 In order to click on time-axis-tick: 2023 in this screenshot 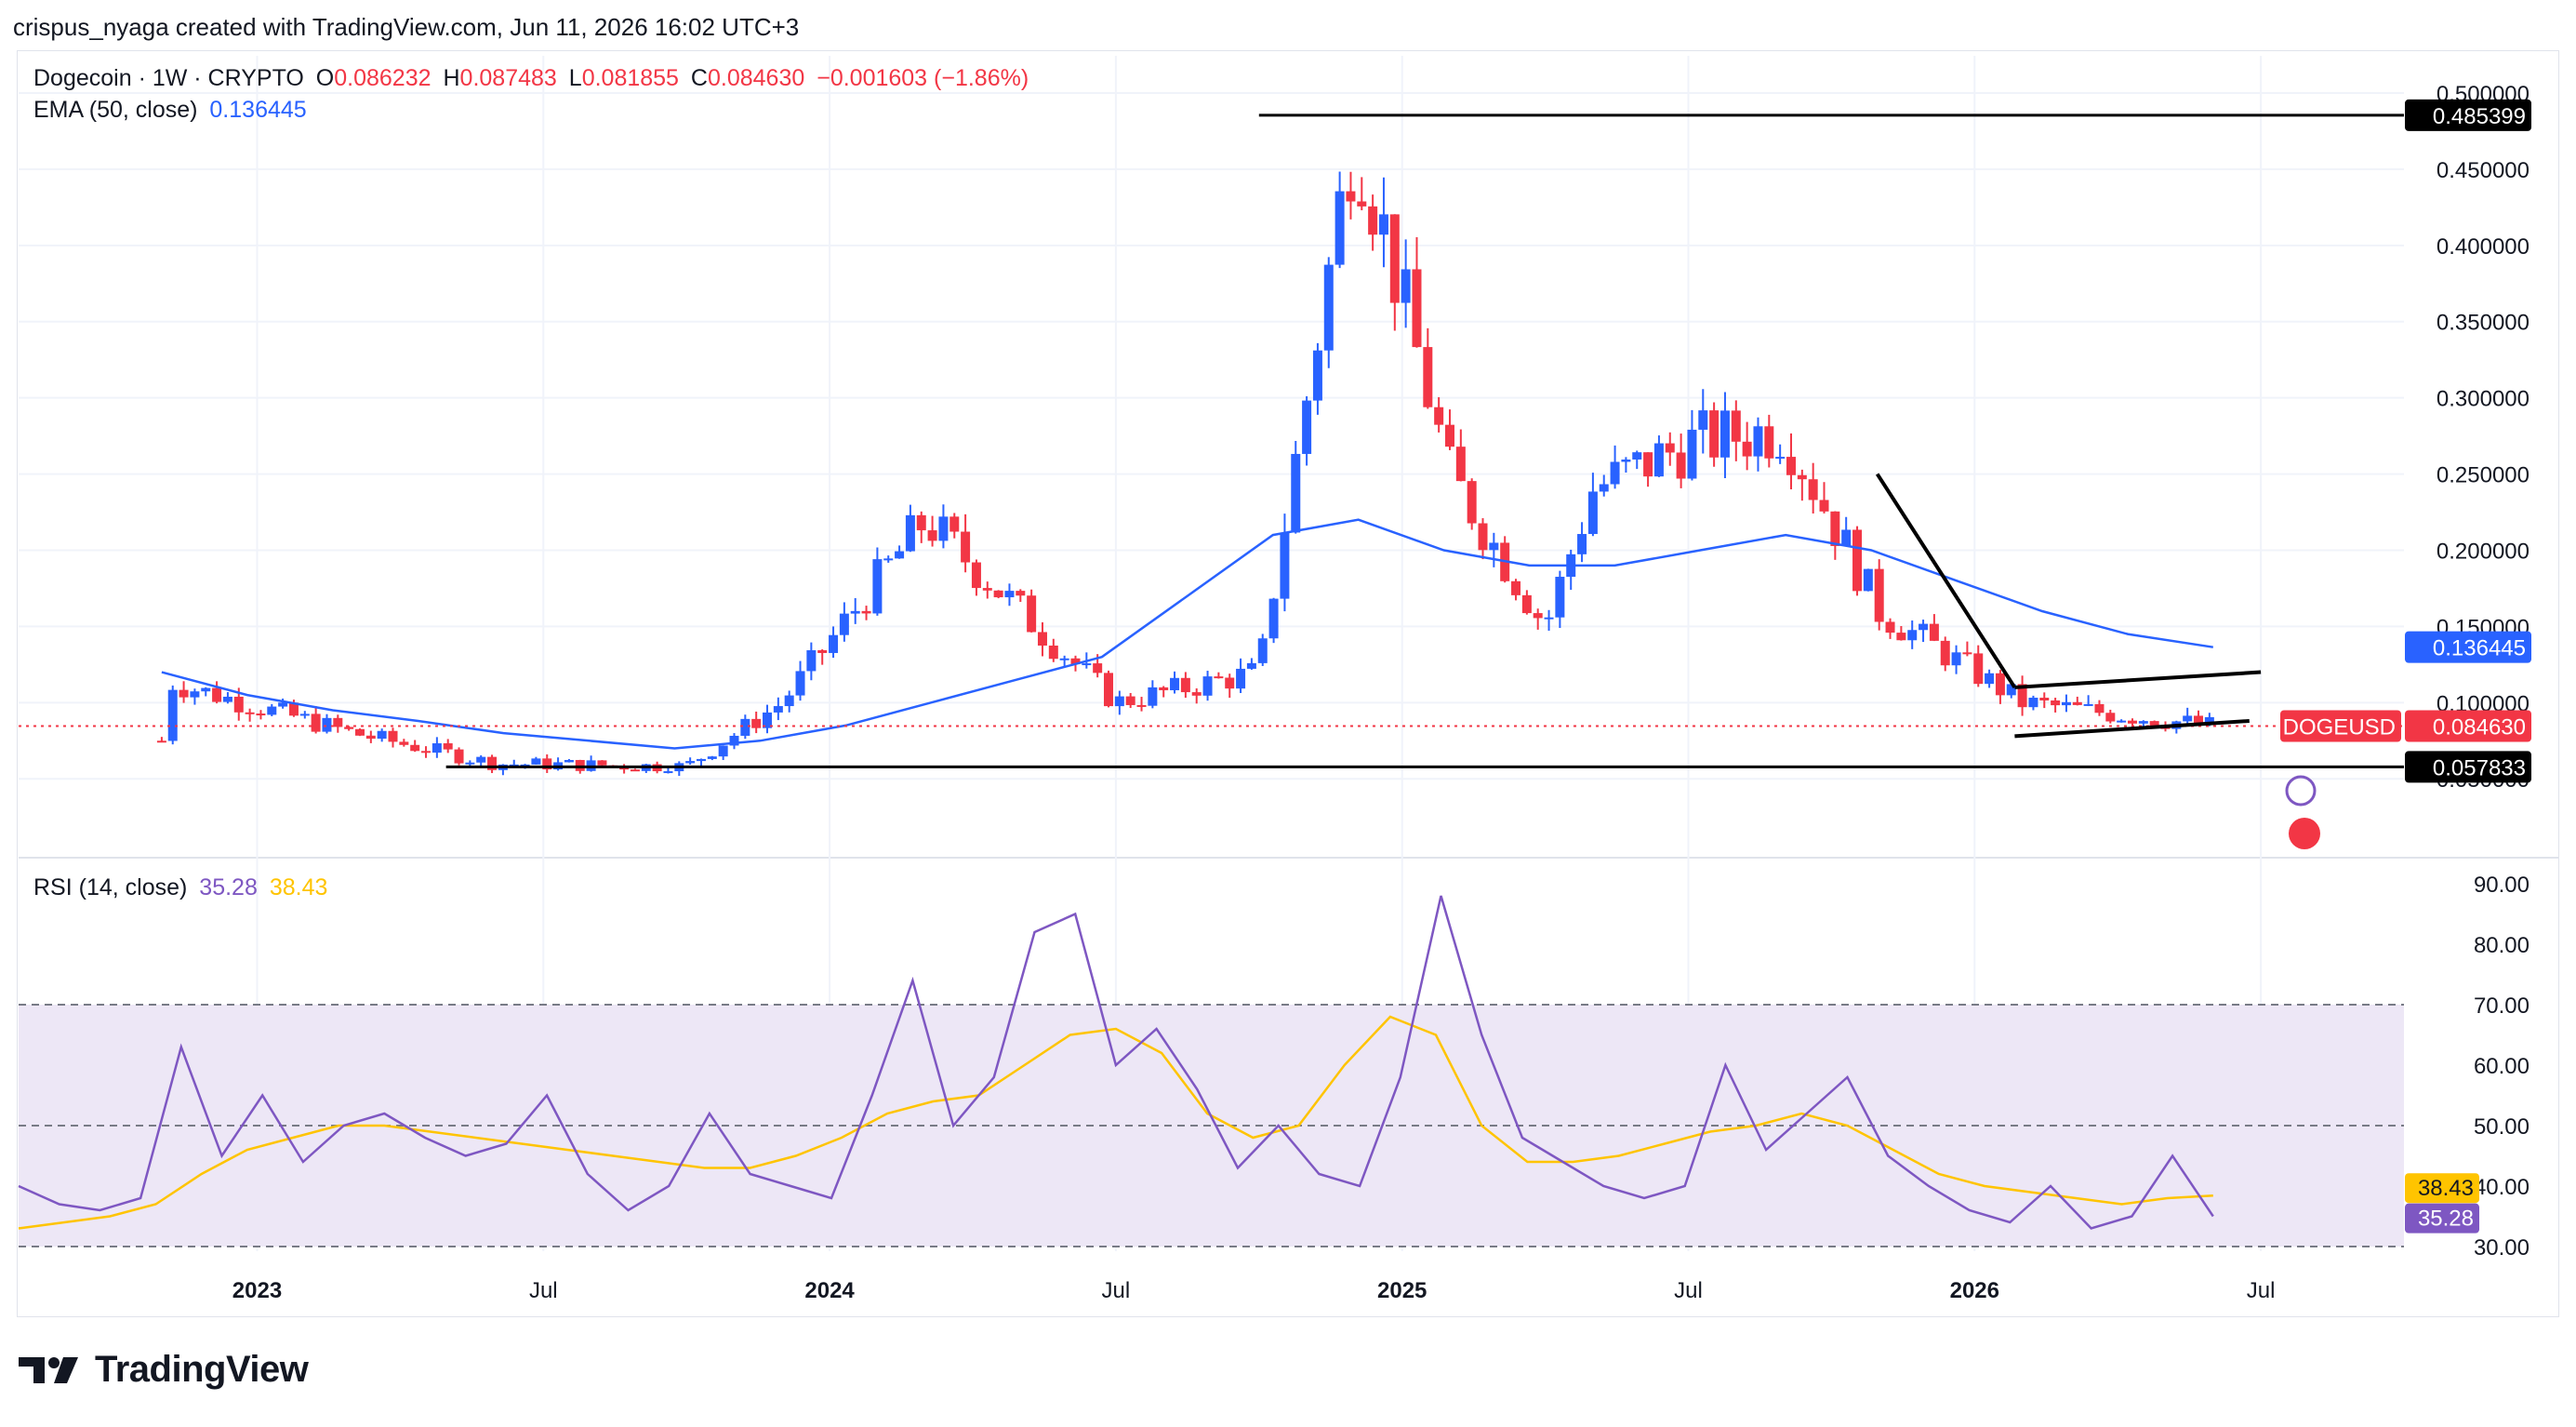, I will do `click(257, 1290)`.